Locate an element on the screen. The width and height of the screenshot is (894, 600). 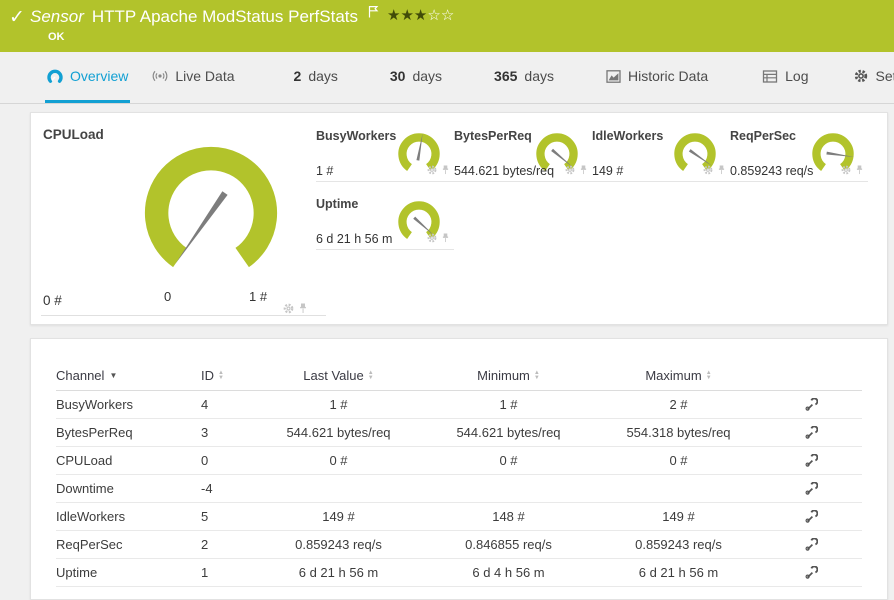
tab-365-days-number: 365 is located at coordinates (506, 76).